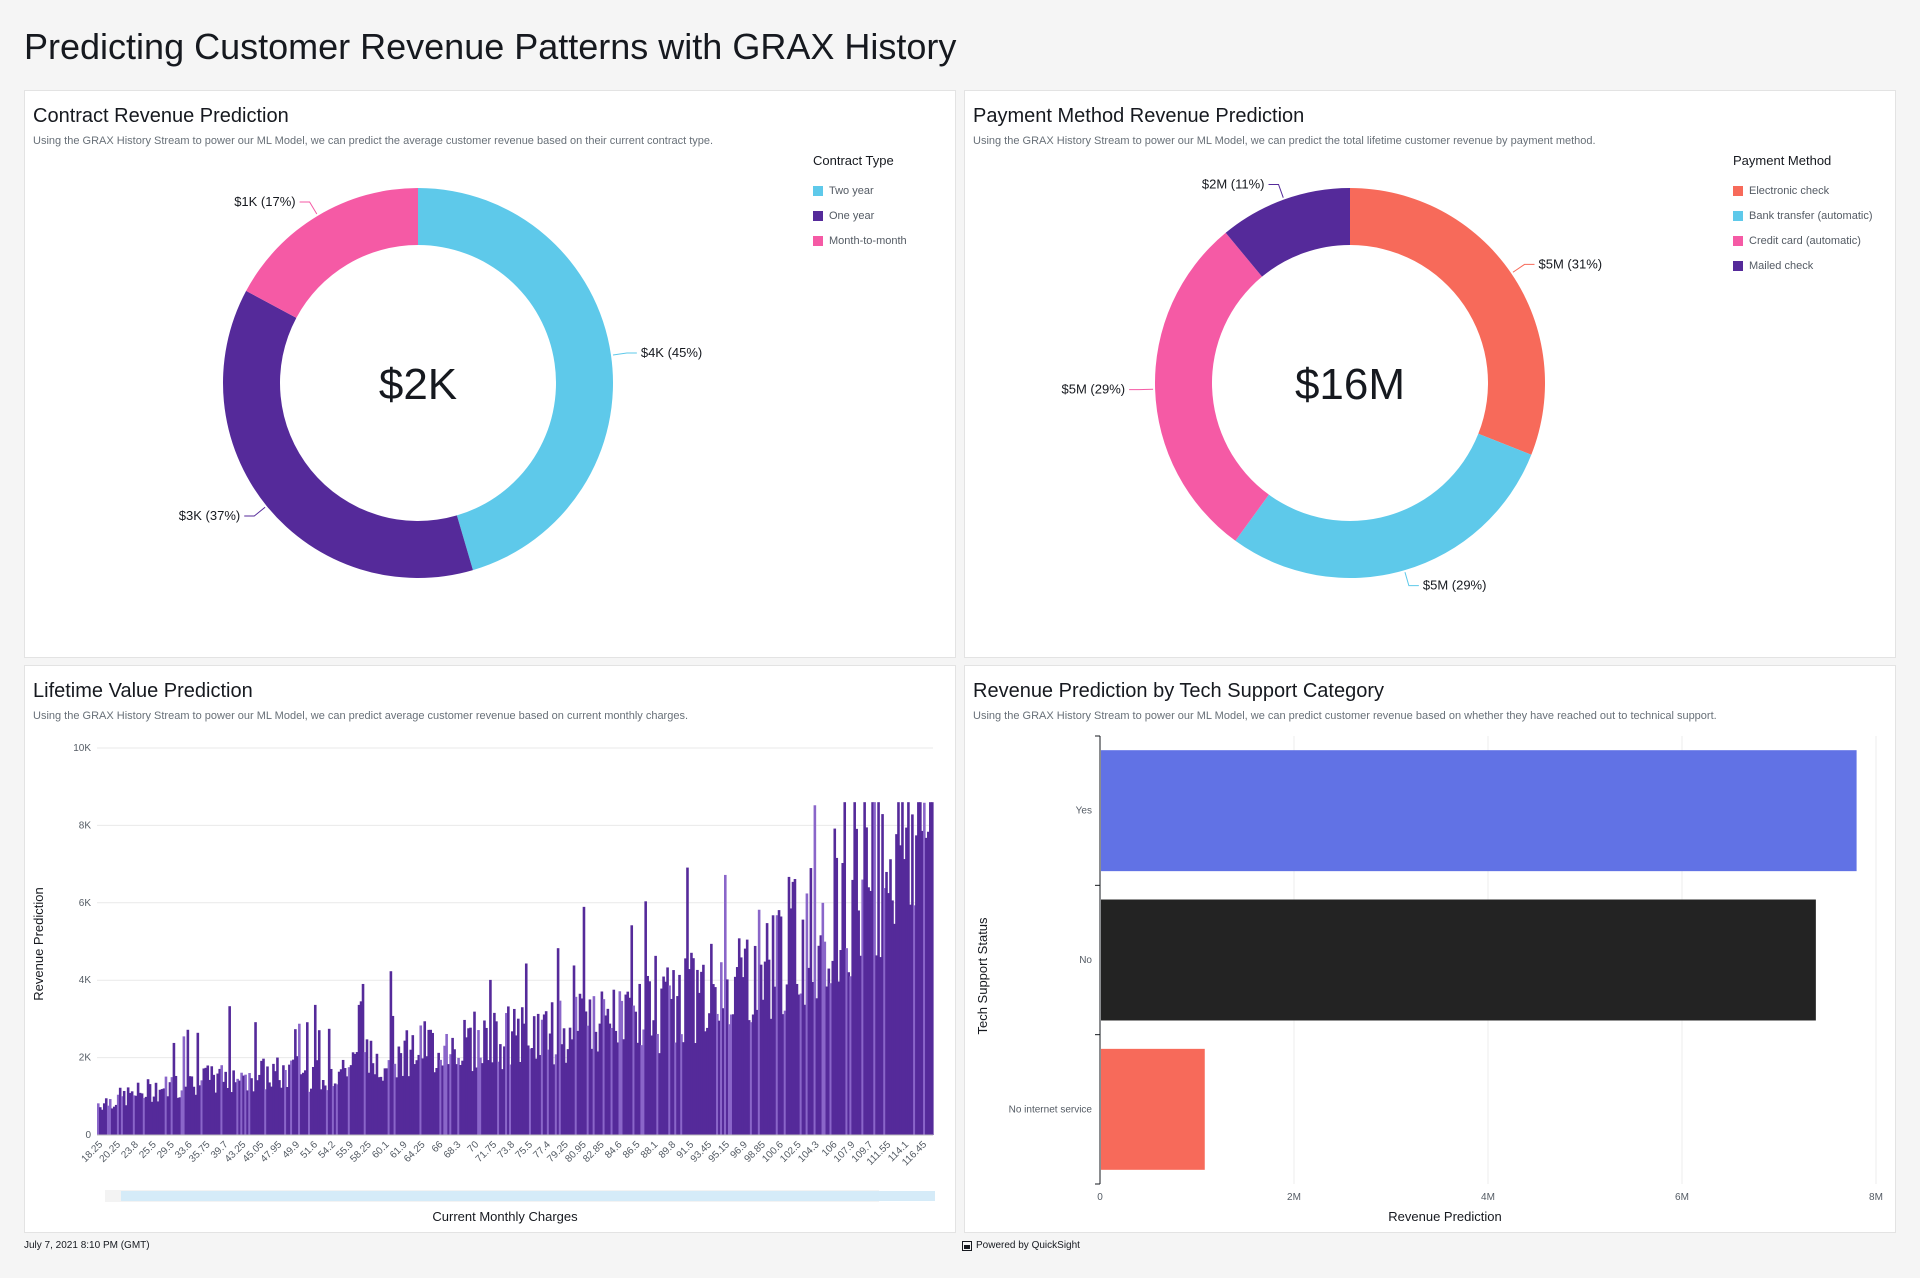  Describe the element at coordinates (860, 191) in the screenshot. I see `legend-item: Two year` at that location.